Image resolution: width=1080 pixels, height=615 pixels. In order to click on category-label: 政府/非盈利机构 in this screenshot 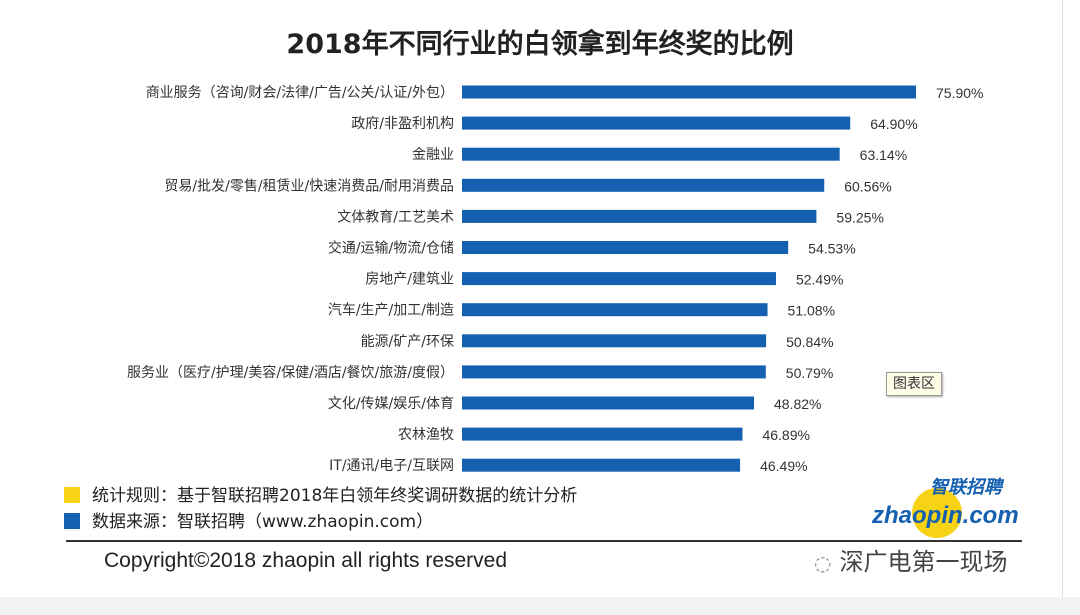, I will do `click(402, 124)`.